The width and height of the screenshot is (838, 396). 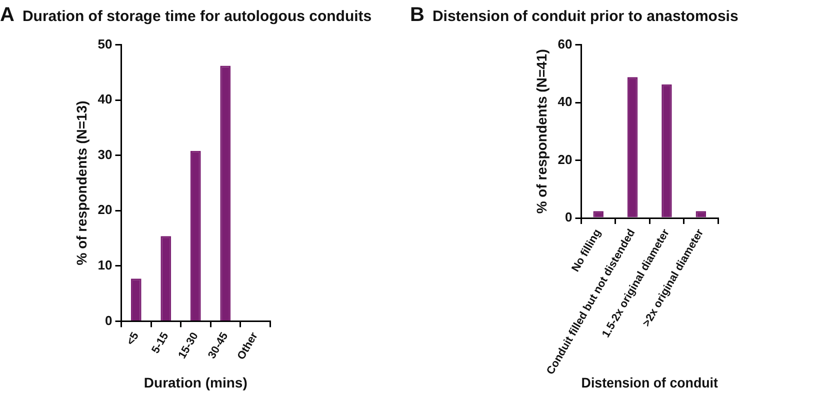 What do you see at coordinates (7, 15) in the screenshot?
I see `text: A` at bounding box center [7, 15].